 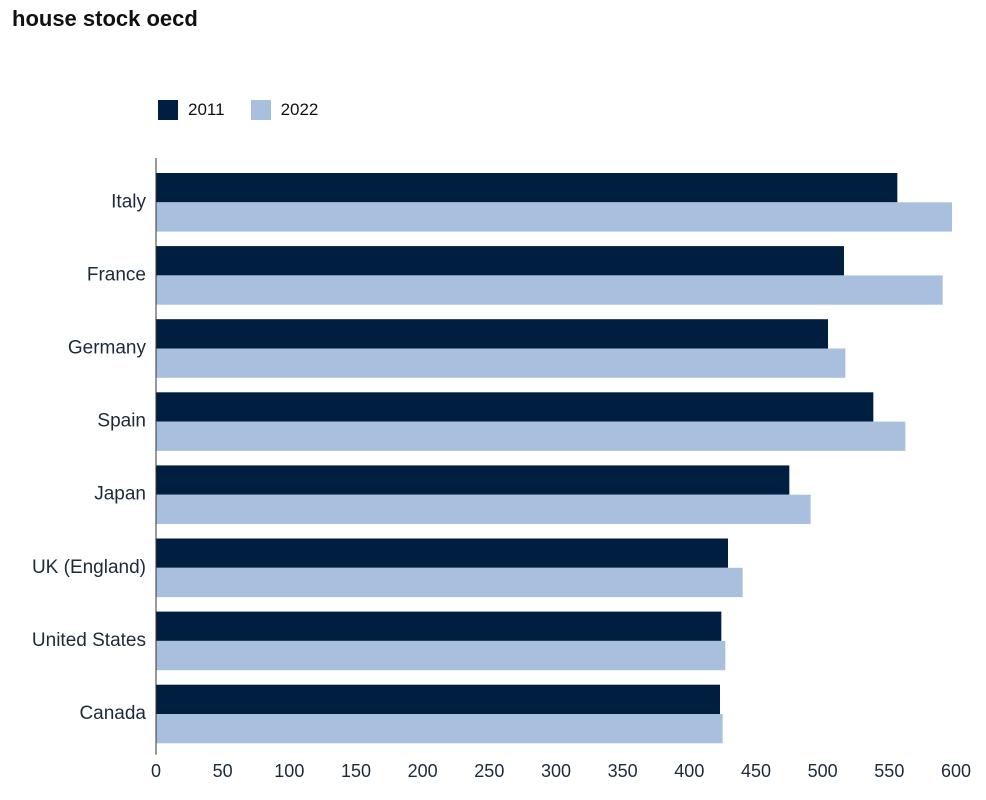 I want to click on x-tick-label-150: 150, so click(x=356, y=771).